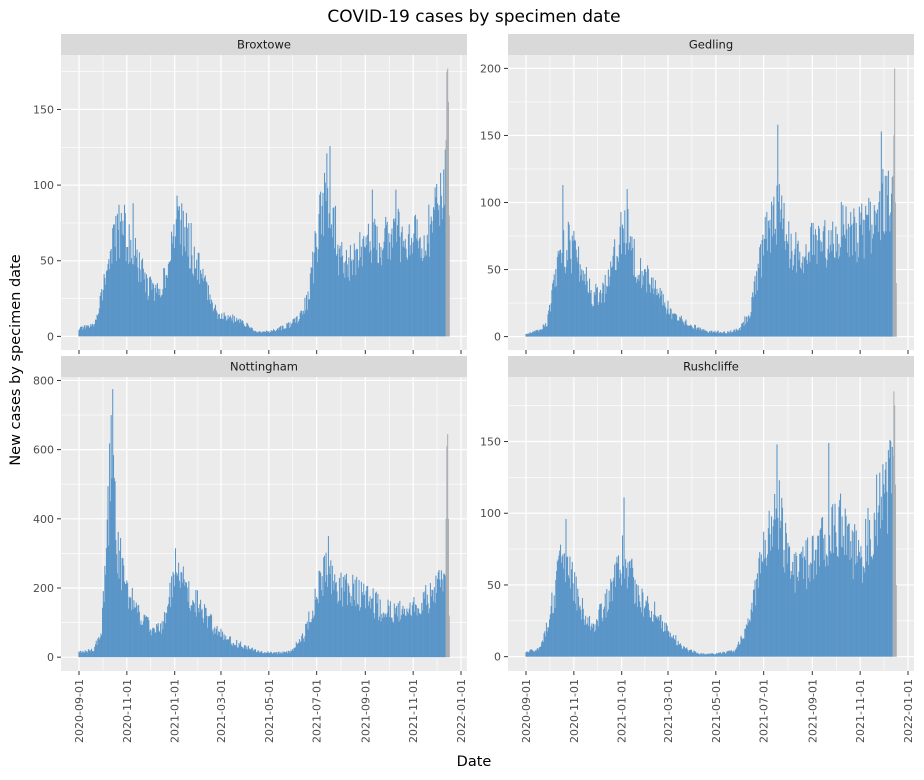 Image resolution: width=924 pixels, height=780 pixels. What do you see at coordinates (461, 711) in the screenshot?
I see `x-tick-label: 2022-01-01` at bounding box center [461, 711].